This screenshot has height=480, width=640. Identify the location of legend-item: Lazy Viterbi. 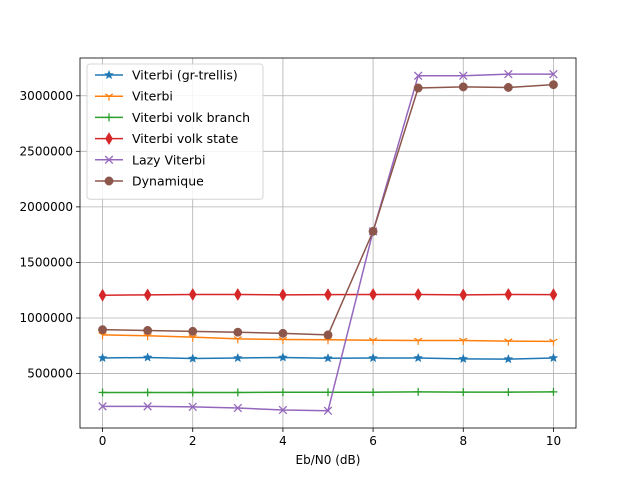
(150, 159).